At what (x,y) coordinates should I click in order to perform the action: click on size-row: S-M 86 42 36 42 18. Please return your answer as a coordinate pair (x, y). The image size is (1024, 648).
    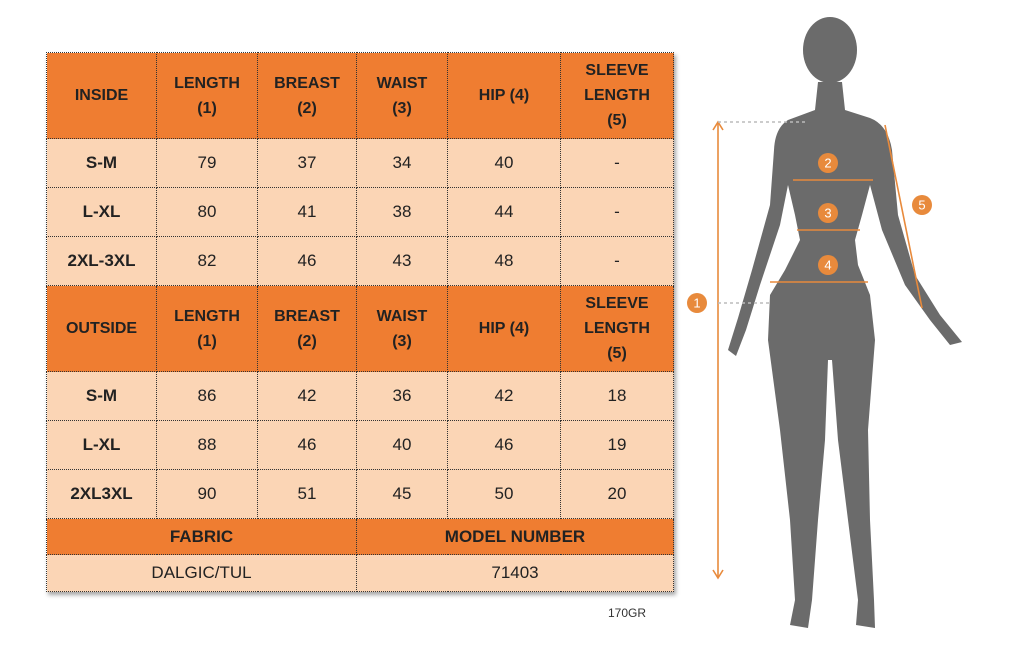
    Looking at the image, I should click on (360, 396).